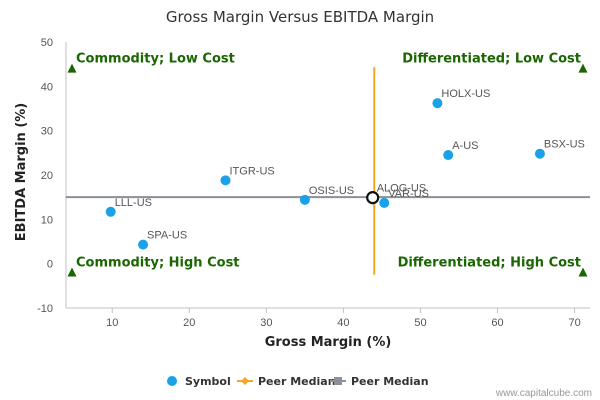 The image size is (600, 400). I want to click on y-tick-label: 40, so click(47, 87).